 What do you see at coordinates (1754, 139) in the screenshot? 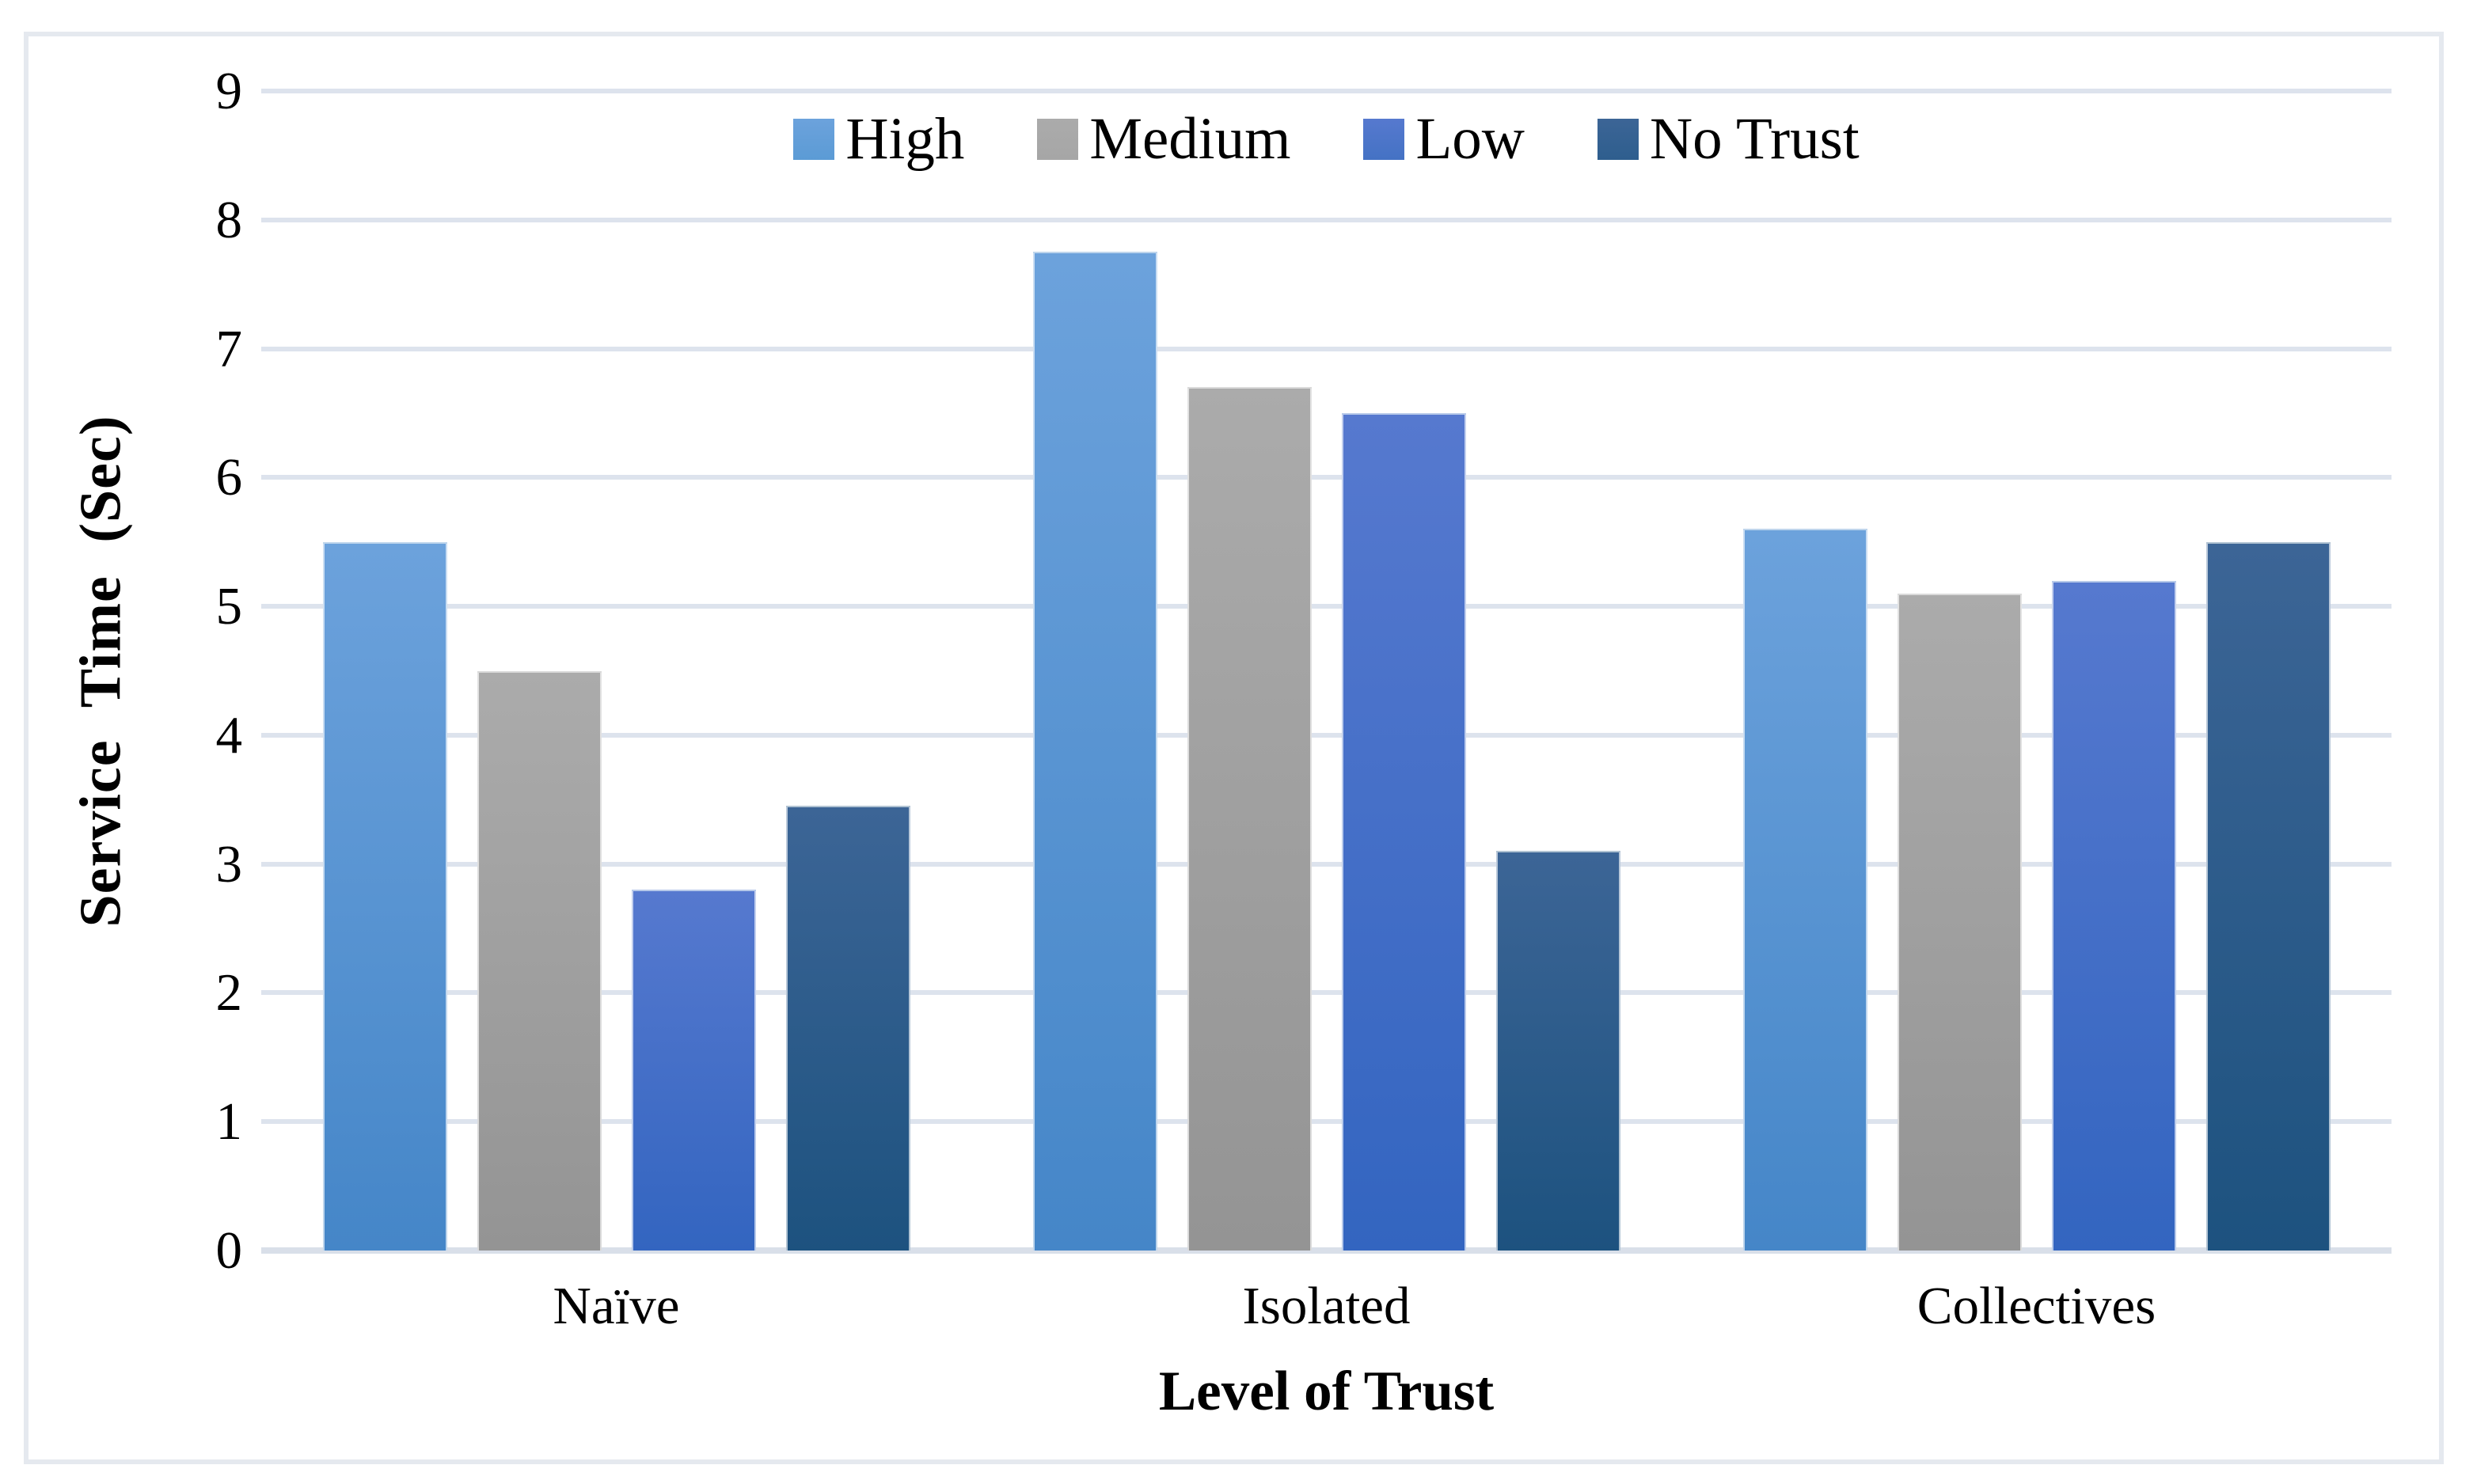
I see `legend-label-no-trust: No Trust` at bounding box center [1754, 139].